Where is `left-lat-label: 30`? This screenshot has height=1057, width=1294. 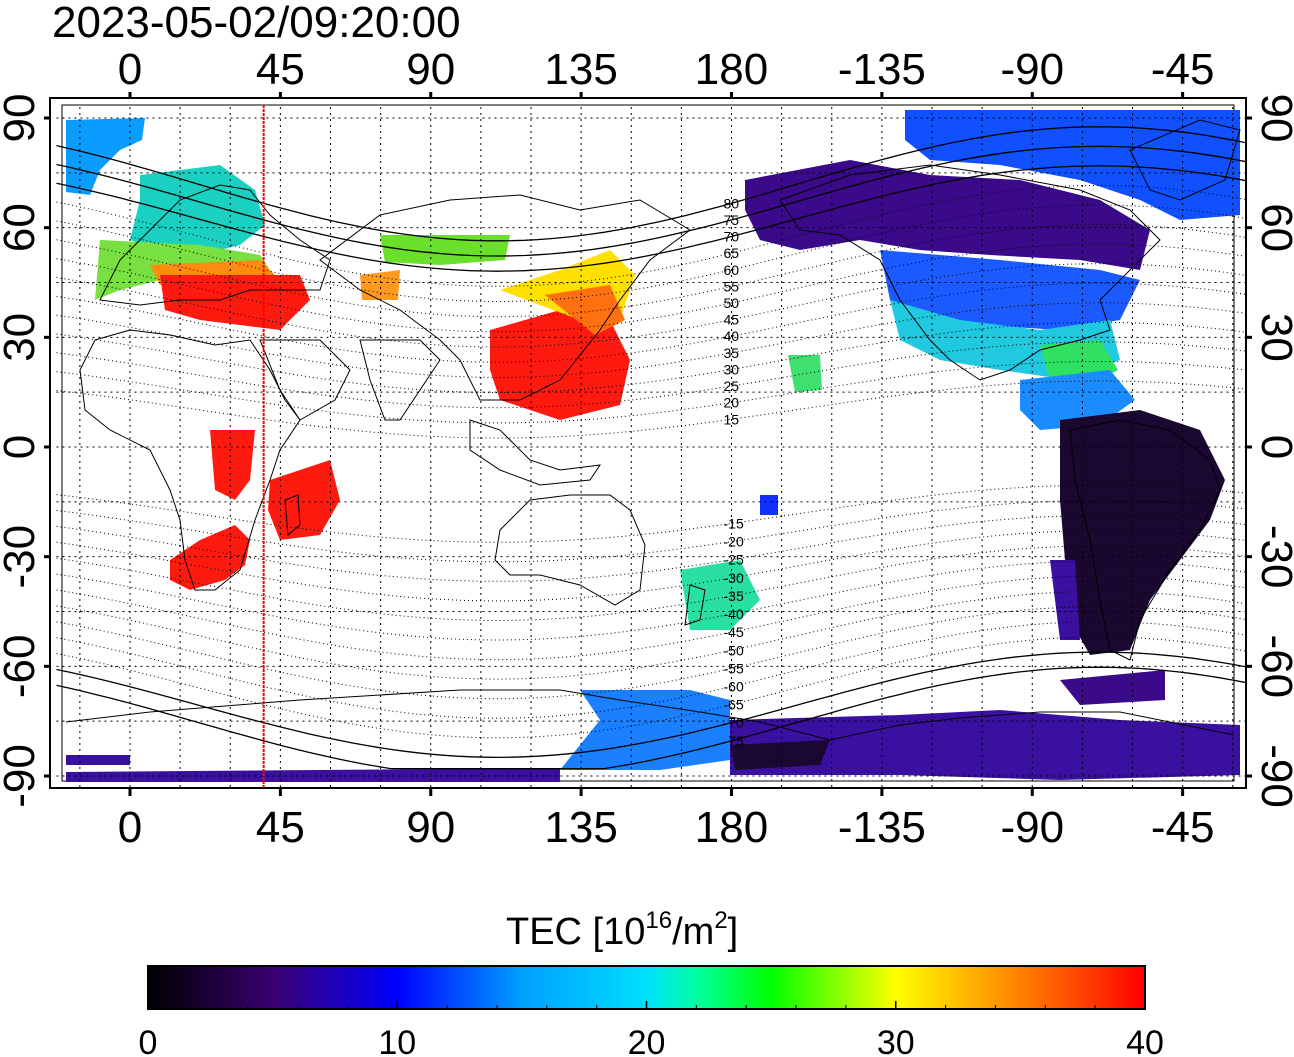 left-lat-label: 30 is located at coordinates (22, 337).